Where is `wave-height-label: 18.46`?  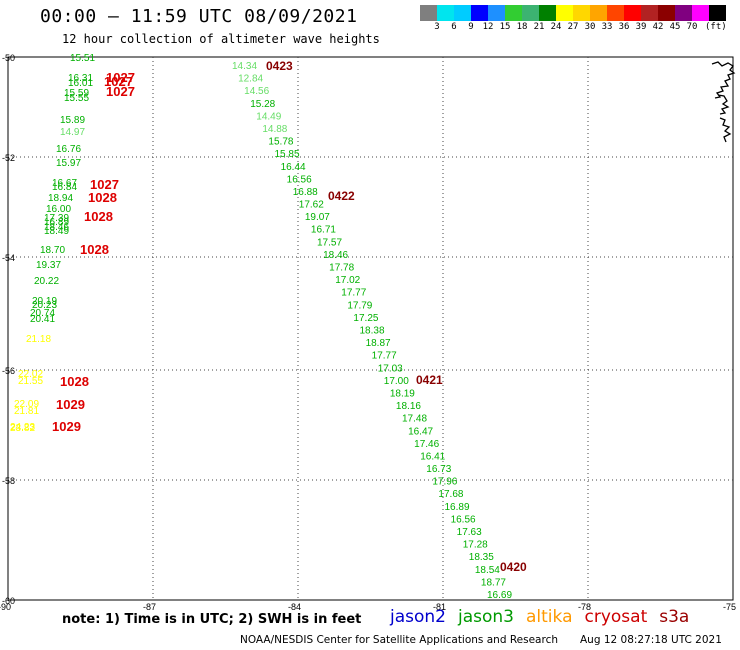 wave-height-label: 18.46 is located at coordinates (335, 255).